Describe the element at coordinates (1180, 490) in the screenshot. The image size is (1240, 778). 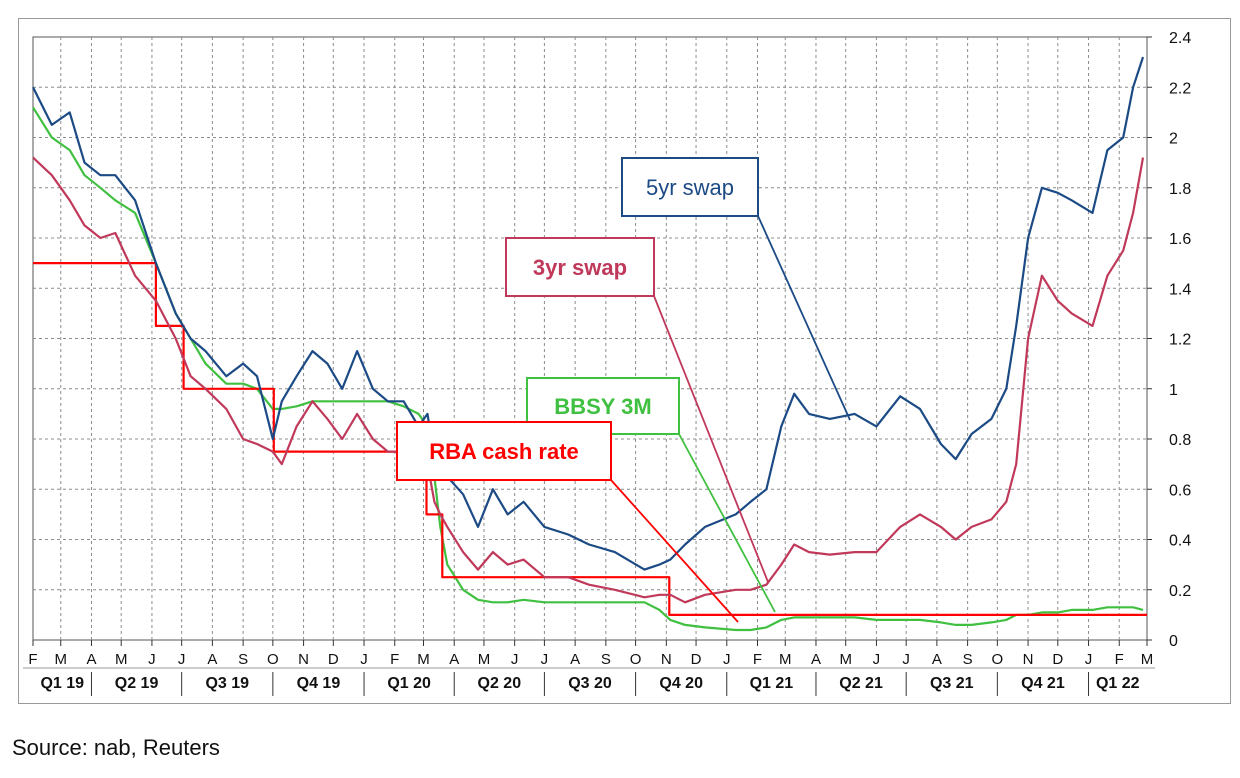
I see `y-tick-label: 0.6` at that location.